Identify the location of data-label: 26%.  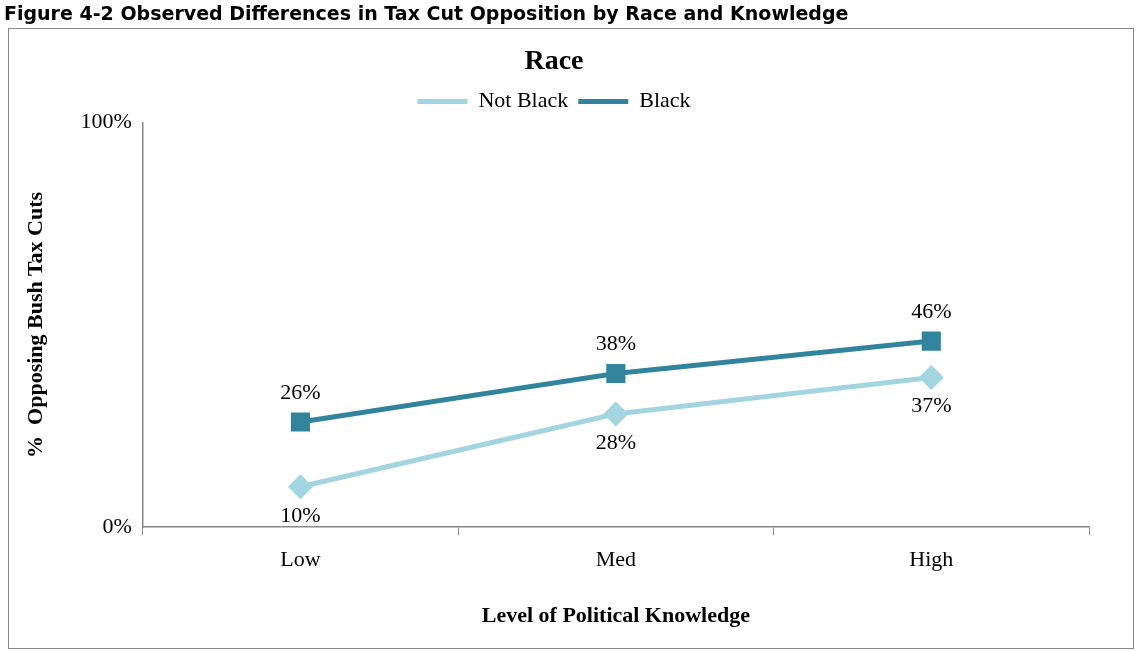
(300, 391).